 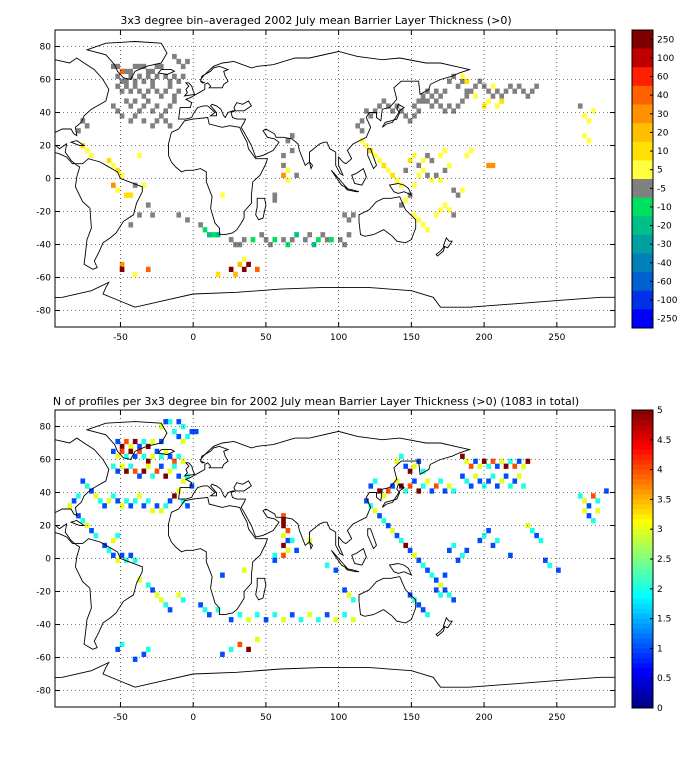 What do you see at coordinates (46, 428) in the screenshot?
I see `y-tick-label: 80` at bounding box center [46, 428].